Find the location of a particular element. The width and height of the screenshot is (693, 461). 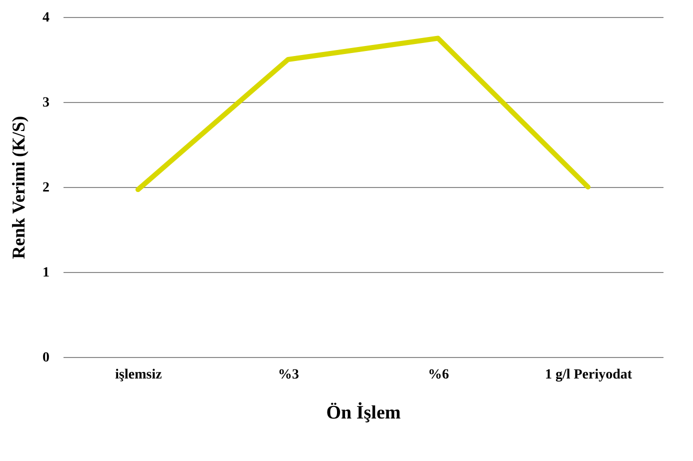

y-tick-label: 2 is located at coordinates (46, 188).